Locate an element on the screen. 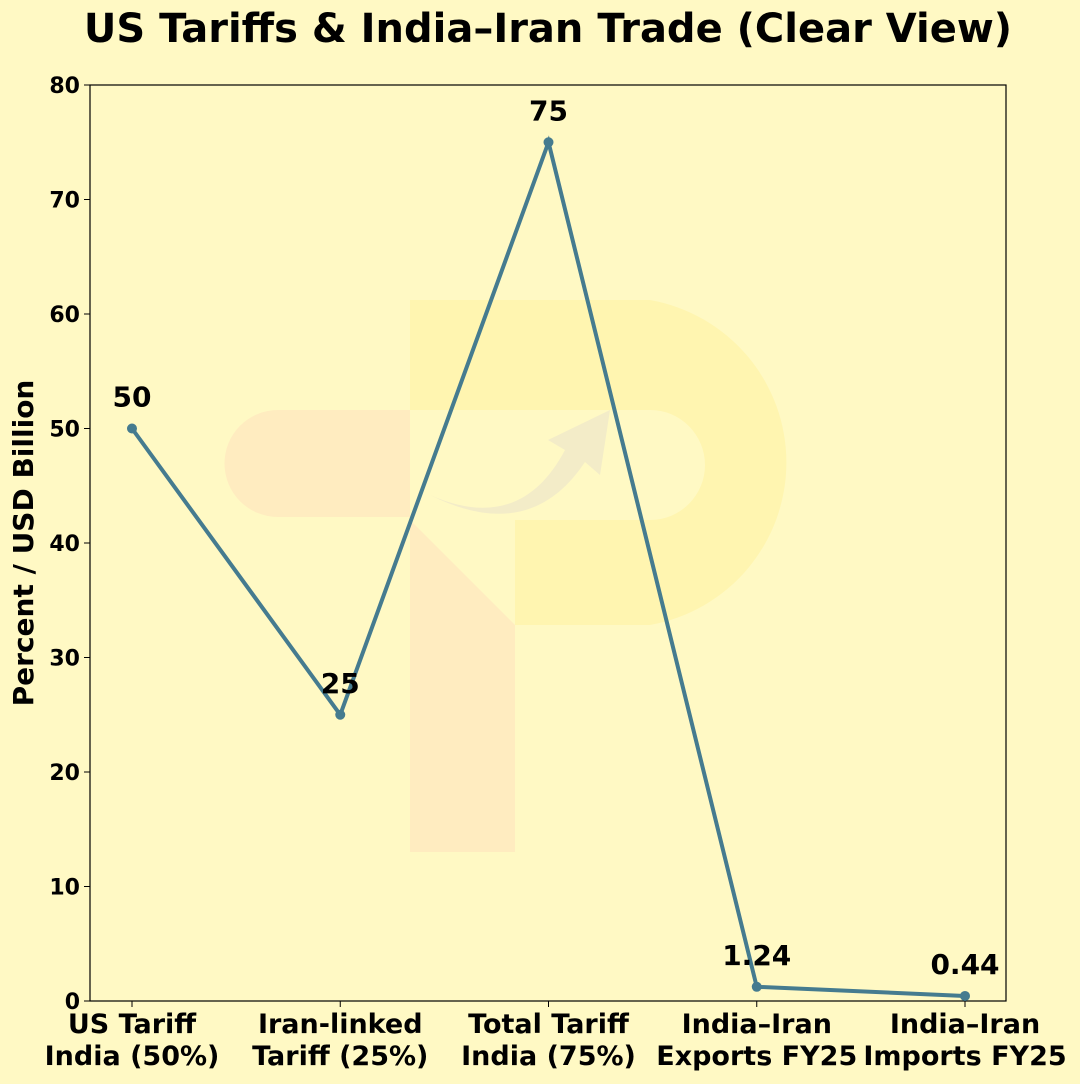 This screenshot has height=1084, width=1080. y-tick-label: 30 is located at coordinates (64, 659).